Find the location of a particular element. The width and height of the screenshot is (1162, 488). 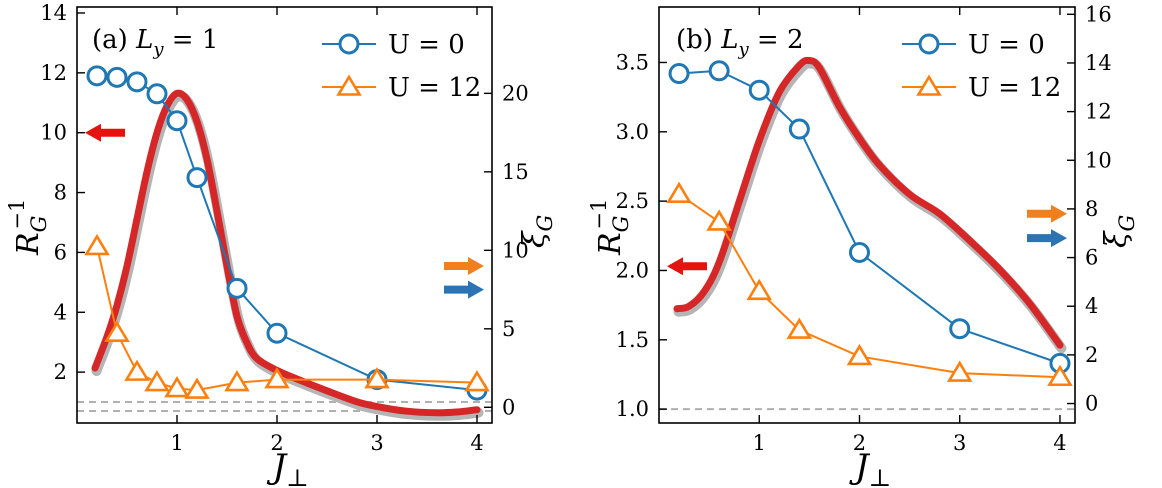

y-left-tick-label: 10 is located at coordinates (53, 133).